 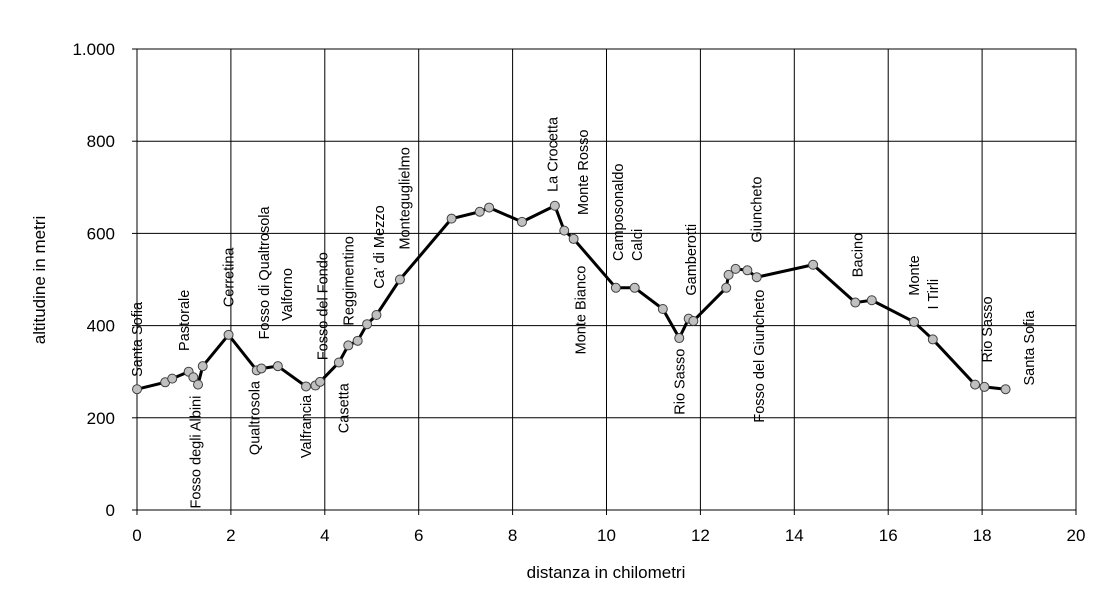 I want to click on x-tick-label: 8, so click(x=512, y=535).